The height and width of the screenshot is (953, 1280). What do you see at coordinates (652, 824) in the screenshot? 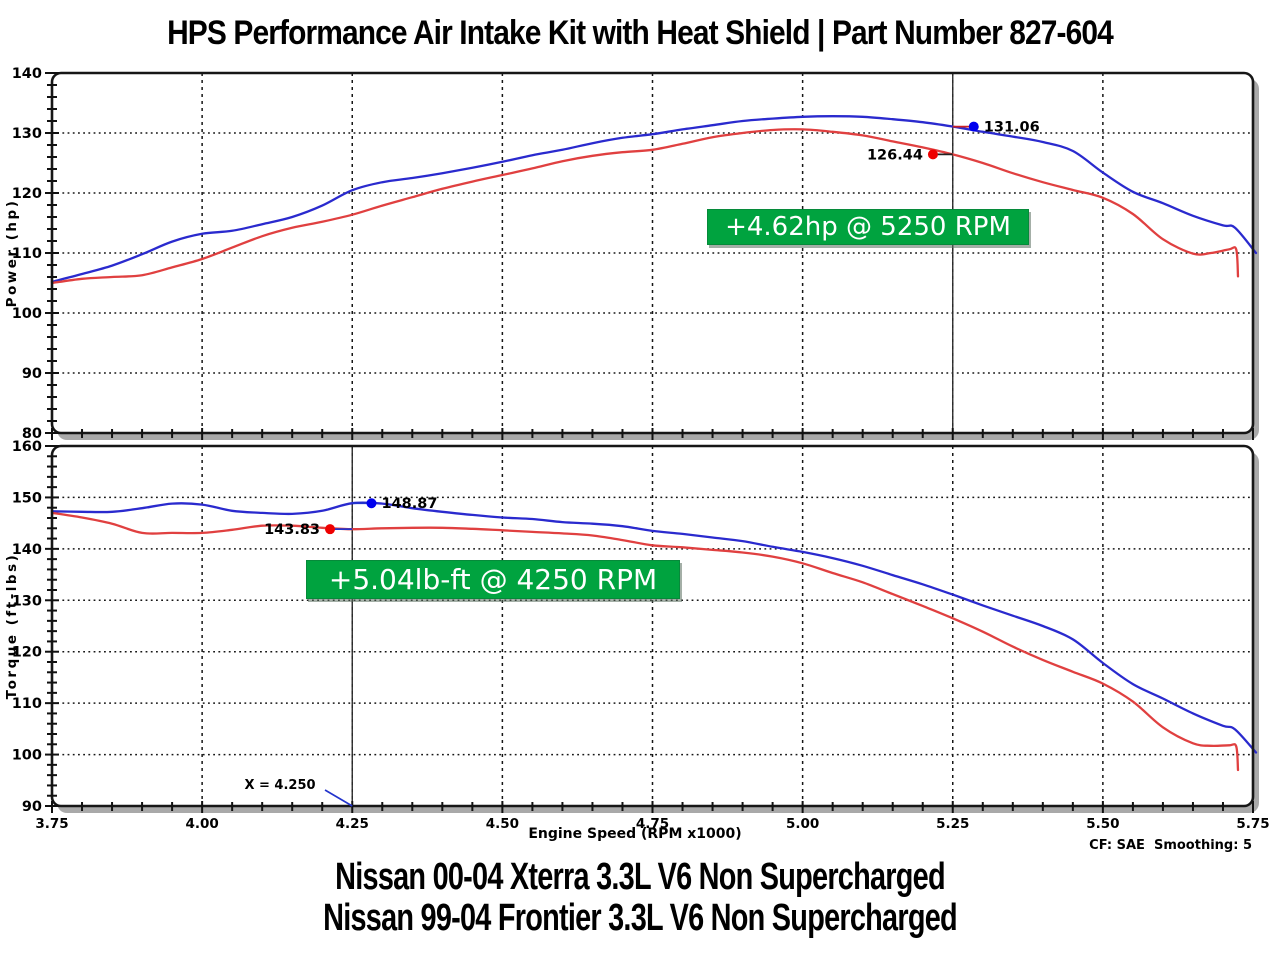
I see `x-tick-label: 4.75` at bounding box center [652, 824].